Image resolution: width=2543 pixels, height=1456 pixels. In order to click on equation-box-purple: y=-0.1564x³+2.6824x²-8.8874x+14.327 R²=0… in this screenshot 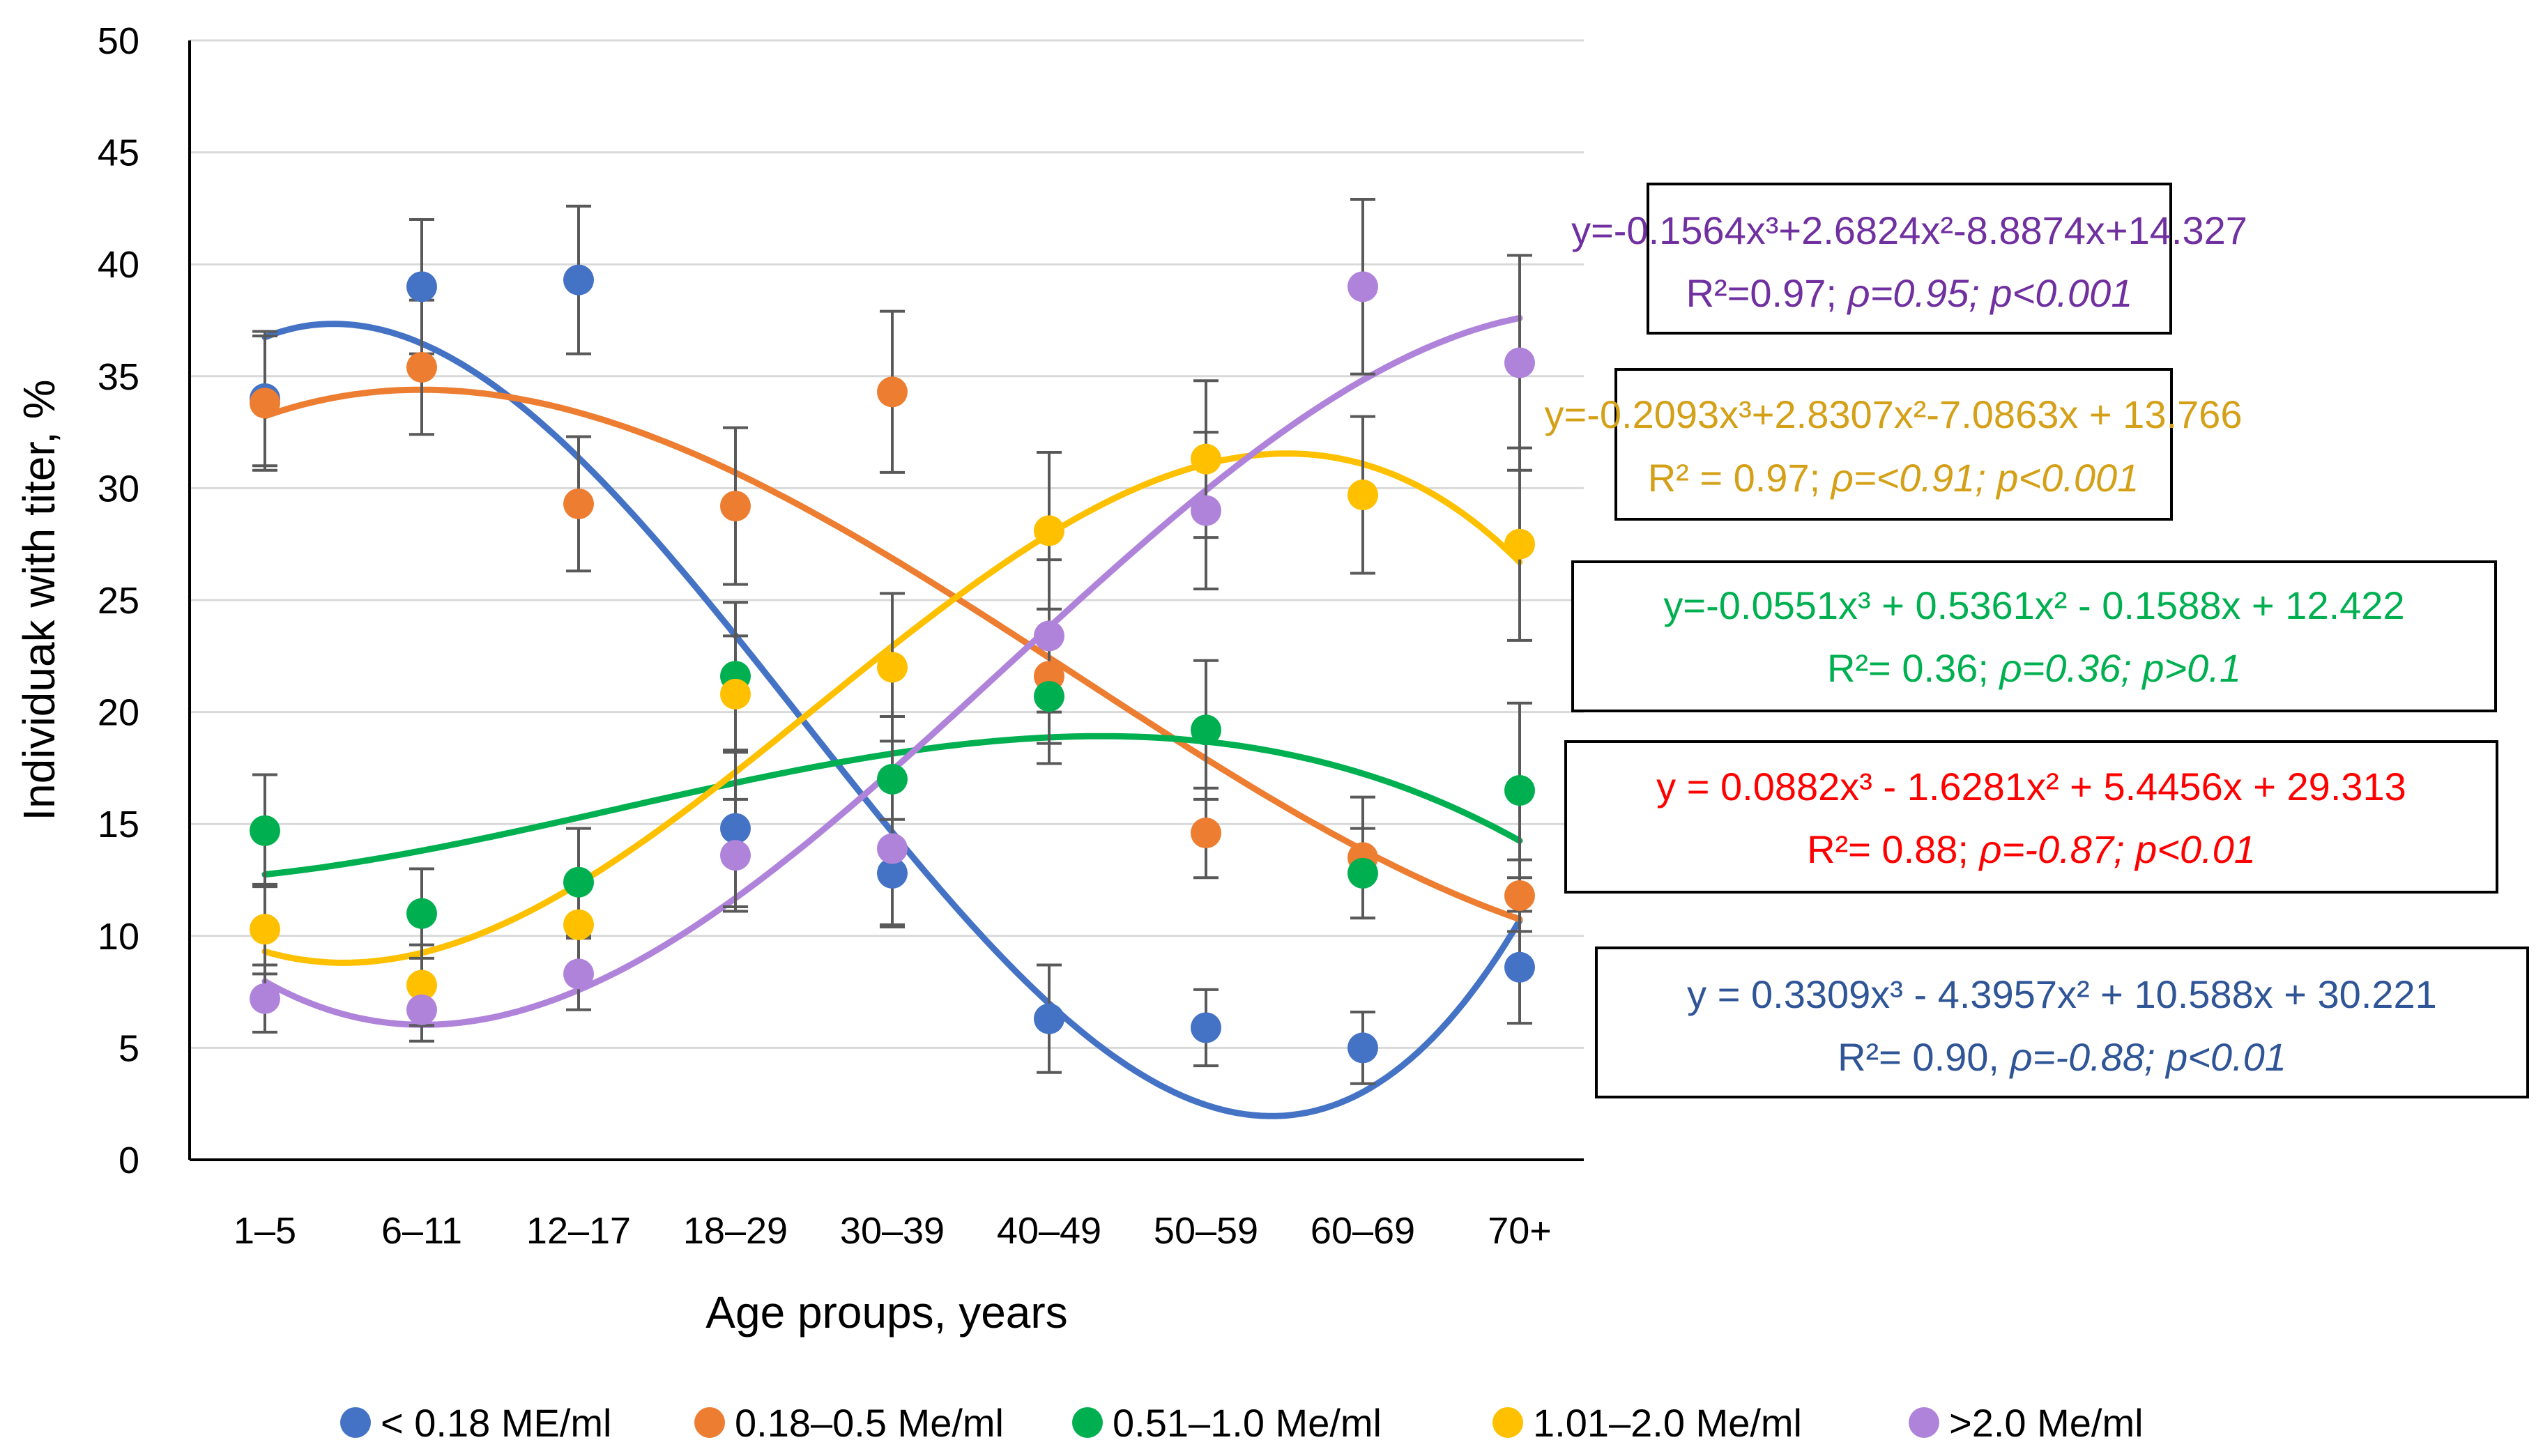, I will do `click(1909, 259)`.